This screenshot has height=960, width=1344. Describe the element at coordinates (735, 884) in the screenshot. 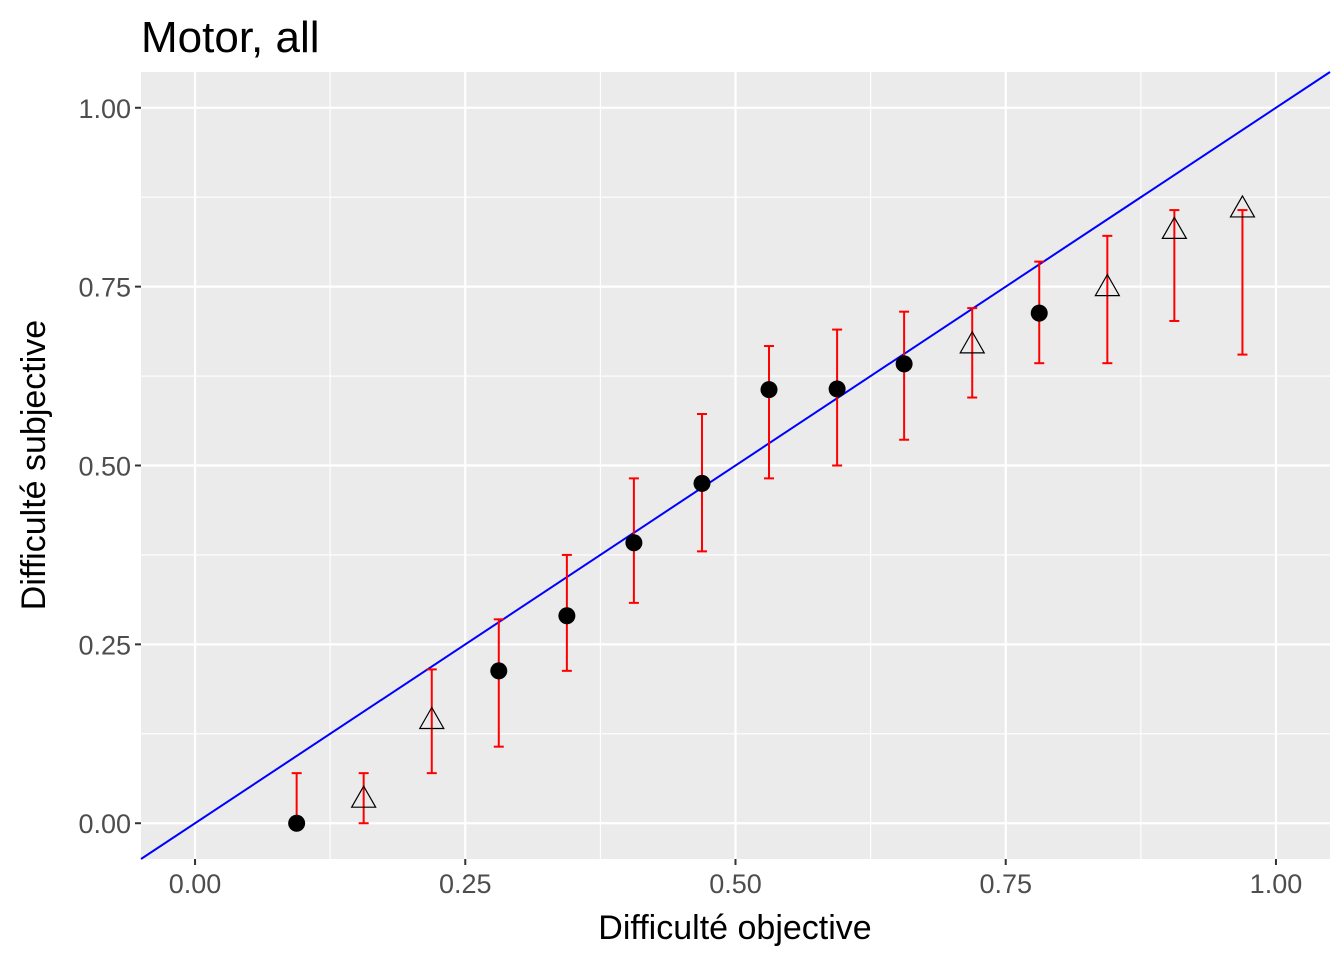

I see `x-tick-label: 0.50` at that location.